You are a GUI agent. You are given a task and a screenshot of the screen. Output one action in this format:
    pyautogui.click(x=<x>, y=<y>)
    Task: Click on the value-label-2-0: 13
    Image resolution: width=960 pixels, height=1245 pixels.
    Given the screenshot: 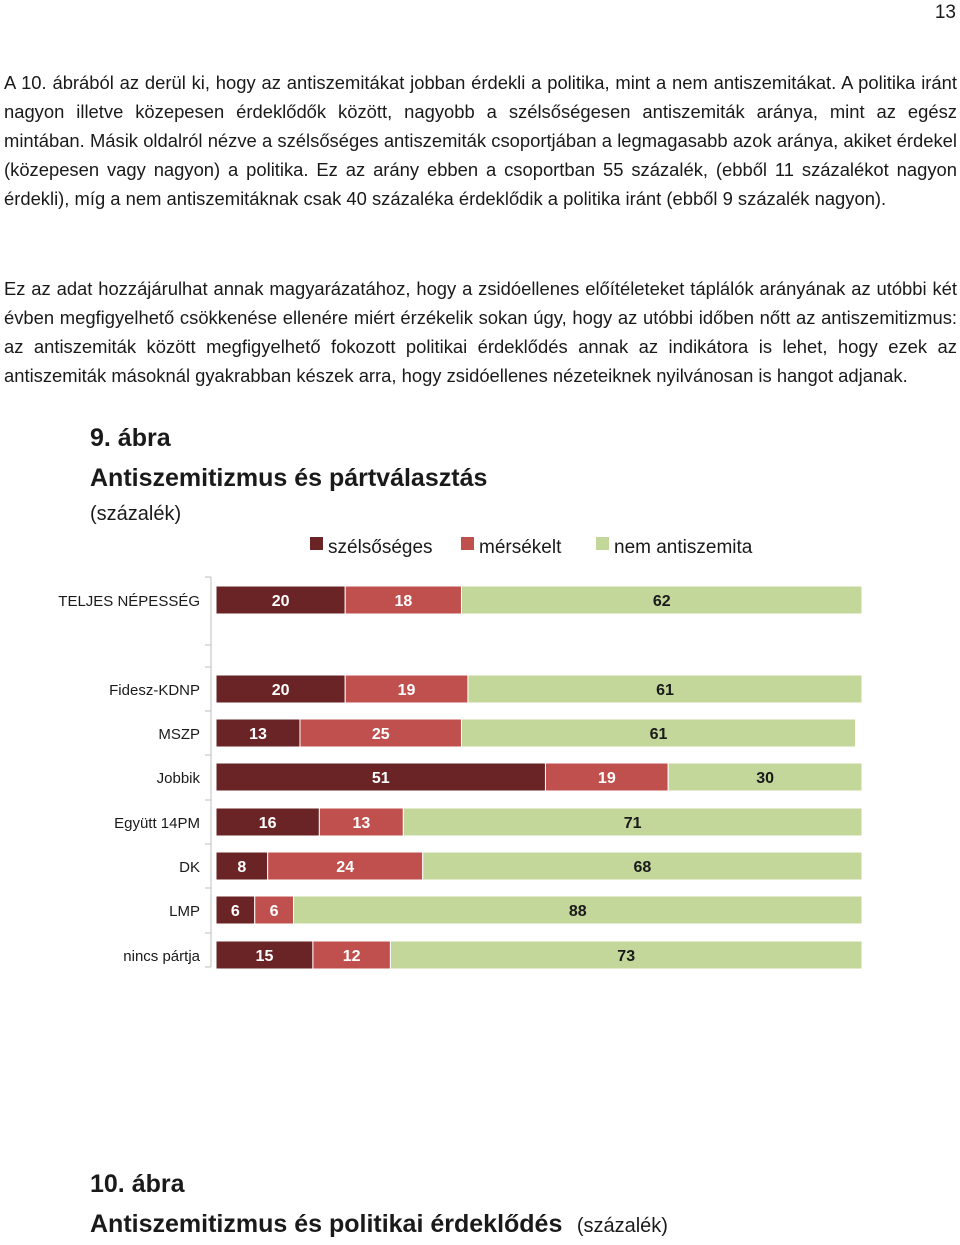 What is the action you would take?
    pyautogui.click(x=258, y=734)
    